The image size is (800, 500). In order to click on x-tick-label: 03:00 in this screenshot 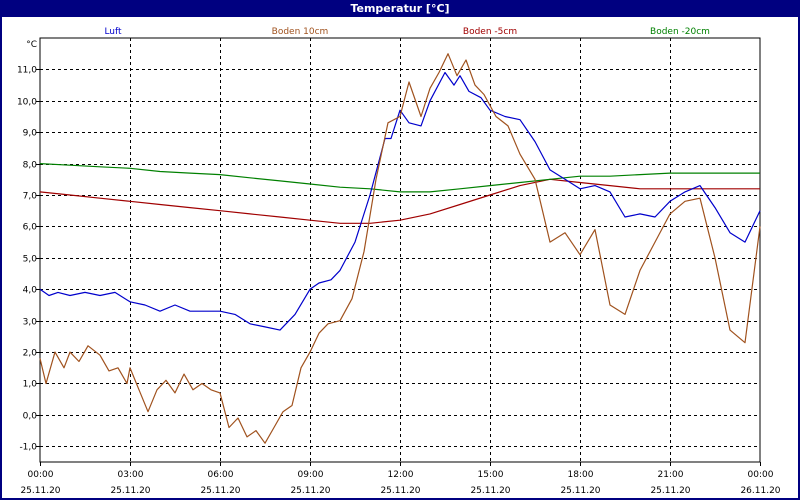, I will do `click(131, 475)`.